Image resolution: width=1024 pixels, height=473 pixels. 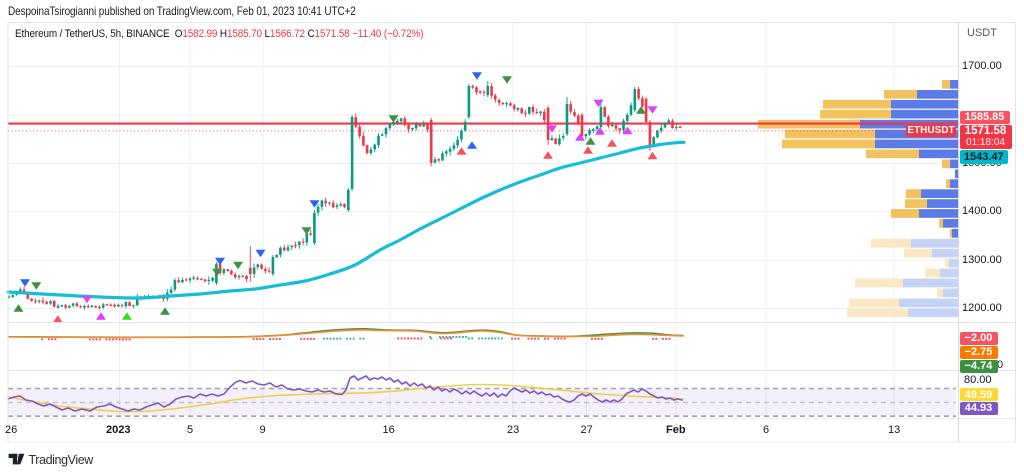 I want to click on svg-text: TradingView, so click(x=62, y=460).